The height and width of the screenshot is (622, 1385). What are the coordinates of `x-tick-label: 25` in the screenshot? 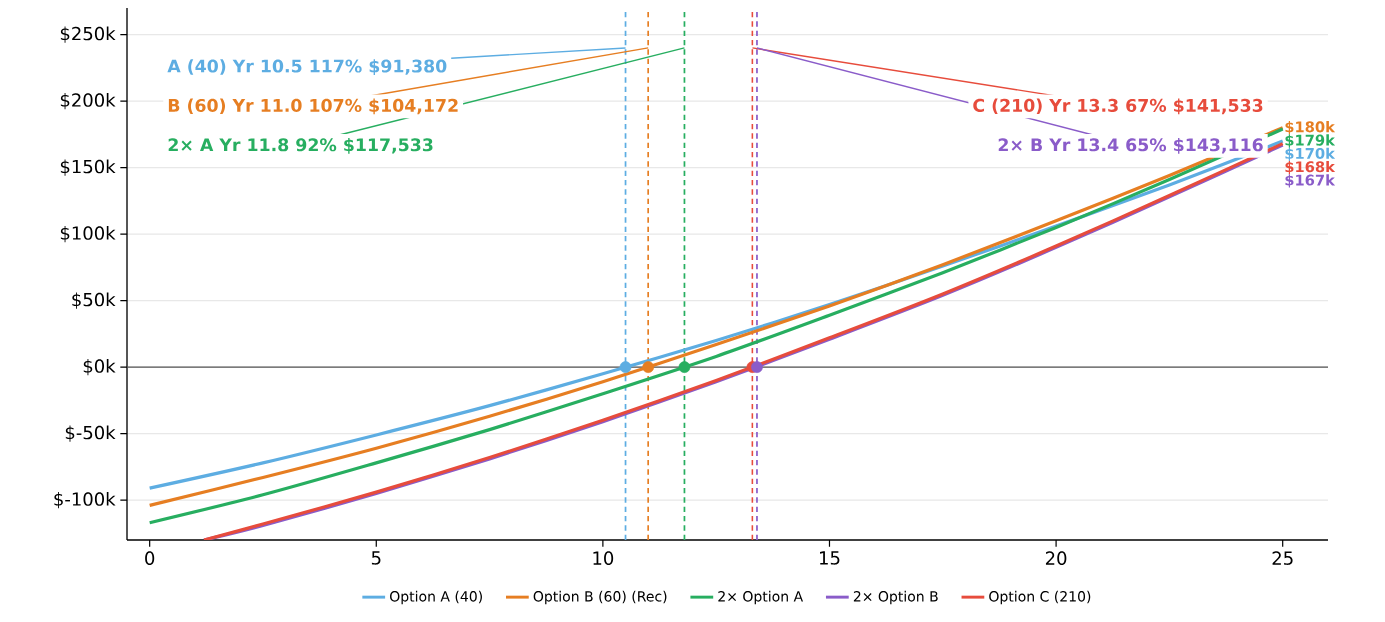 It's located at (1282, 558).